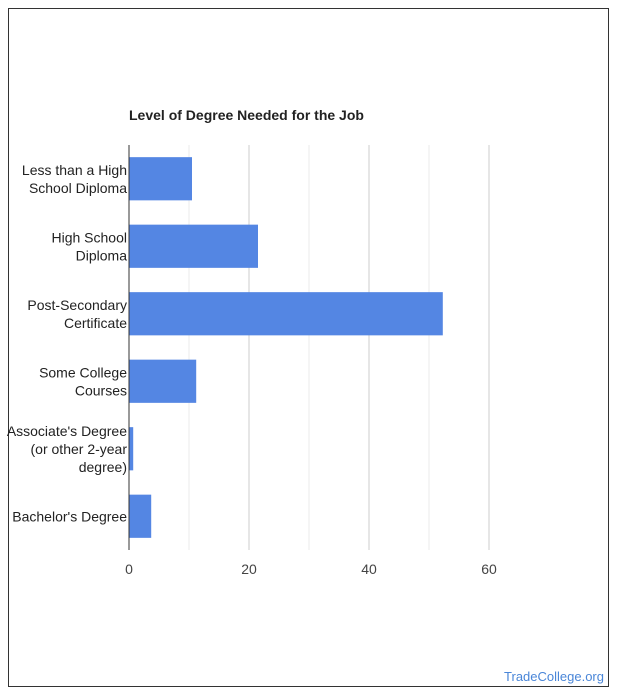 The width and height of the screenshot is (620, 698). Describe the element at coordinates (311, 569) in the screenshot. I see `x-tick-labels: 0 20 40 60` at that location.